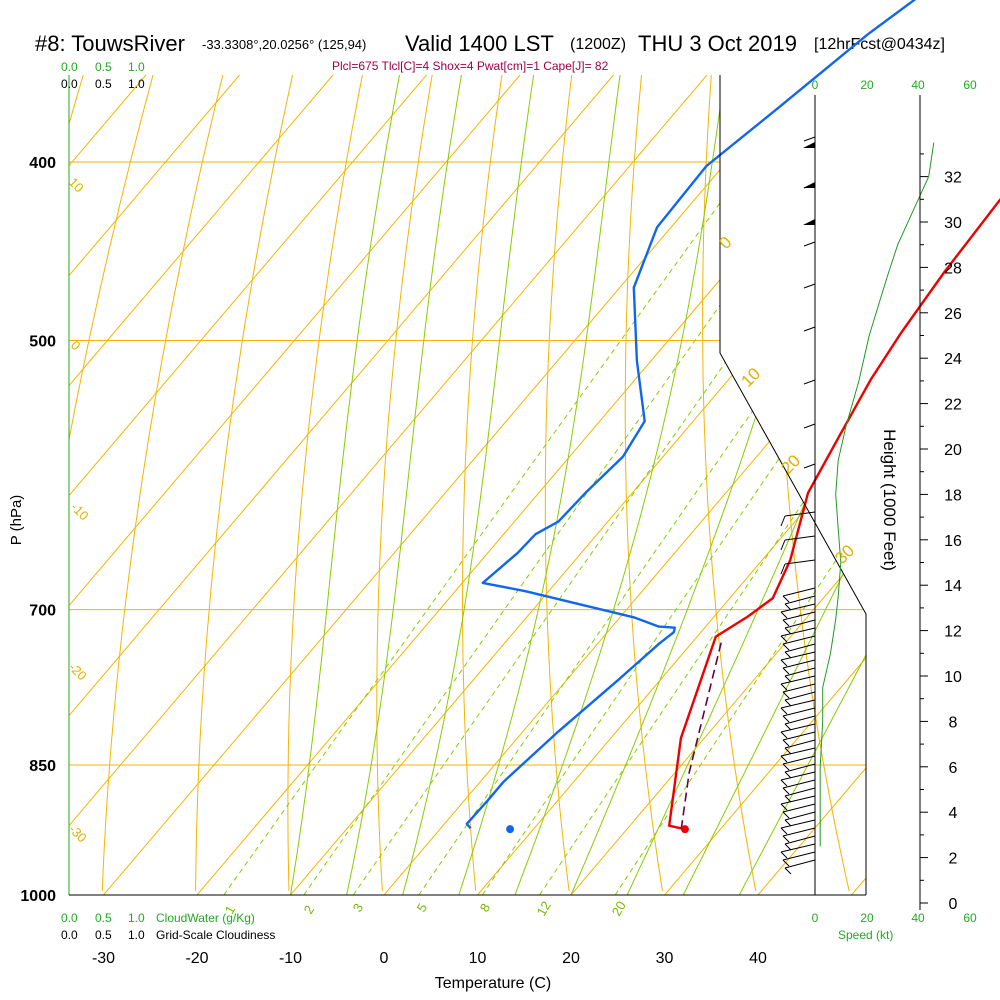 This screenshot has height=1000, width=1000. Describe the element at coordinates (136, 67) in the screenshot. I see `cw-top-1: 1.0` at that location.